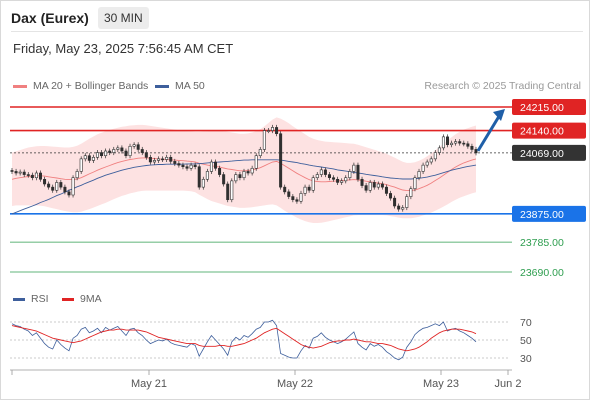 This screenshot has height=400, width=590. Describe the element at coordinates (190, 86) in the screenshot. I see `legend-ma50-label: MA 50` at that location.